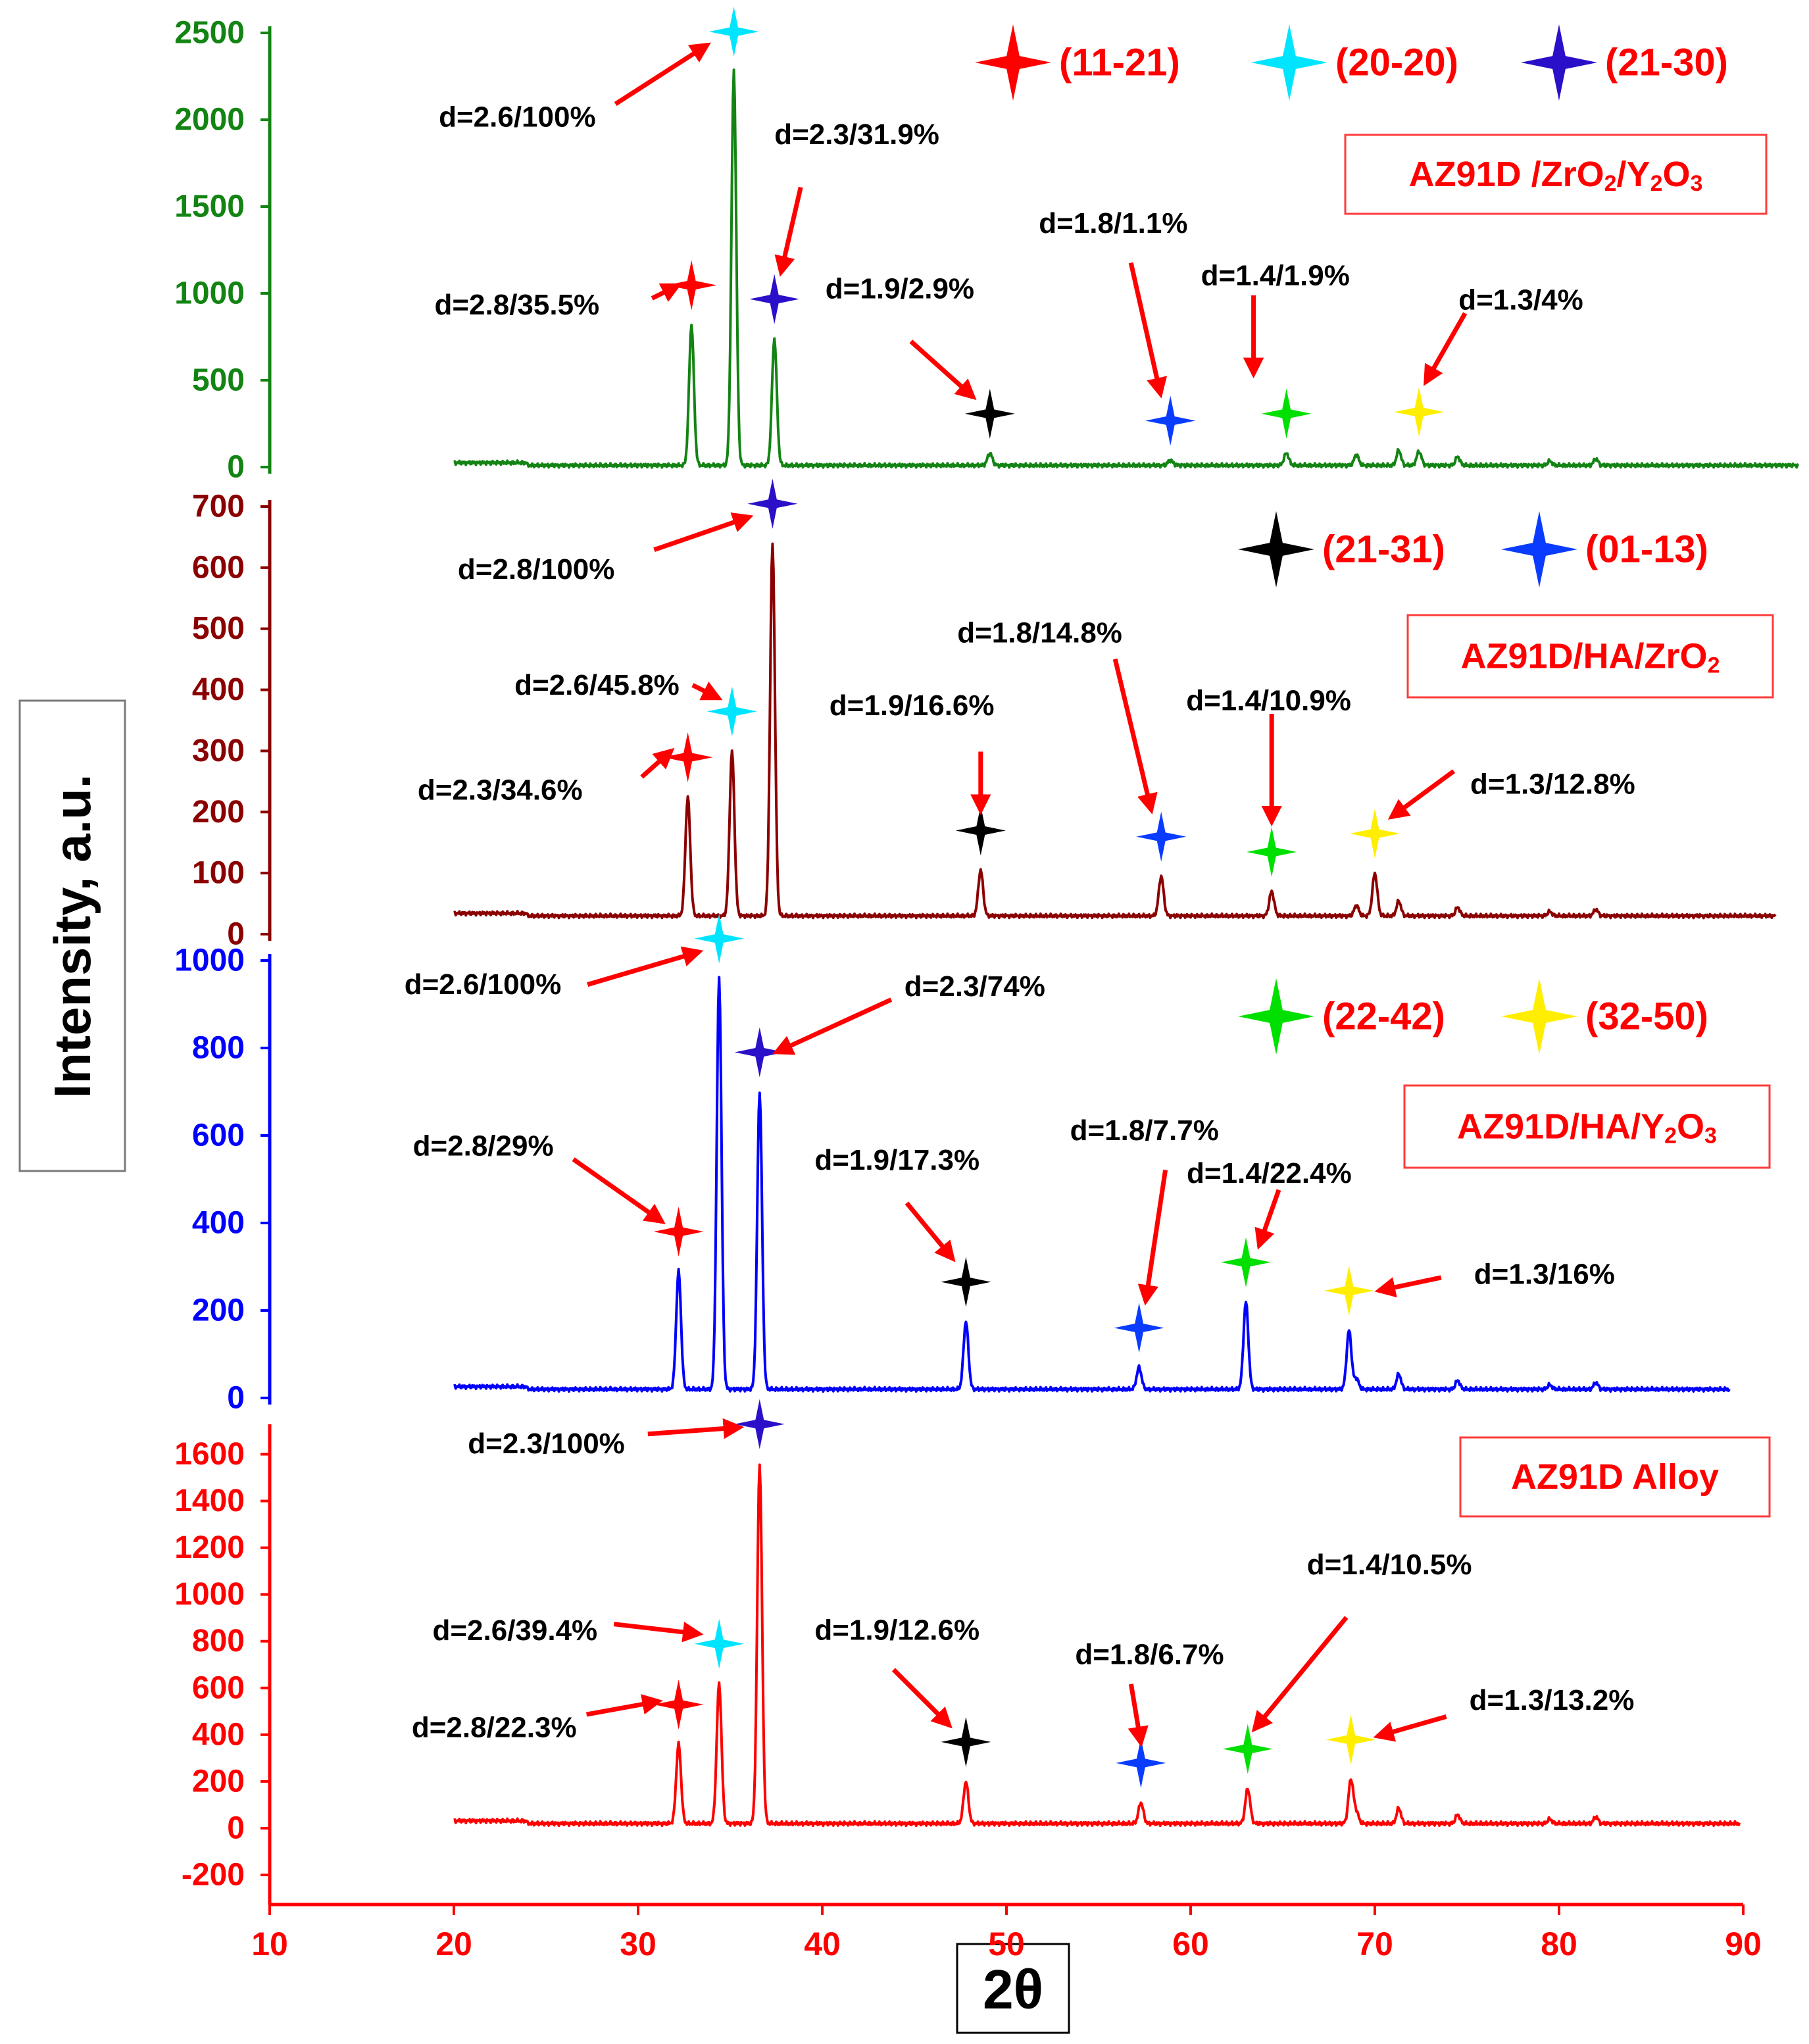  What do you see at coordinates (1697, 184) in the screenshot?
I see `title-subscript: 3` at bounding box center [1697, 184].